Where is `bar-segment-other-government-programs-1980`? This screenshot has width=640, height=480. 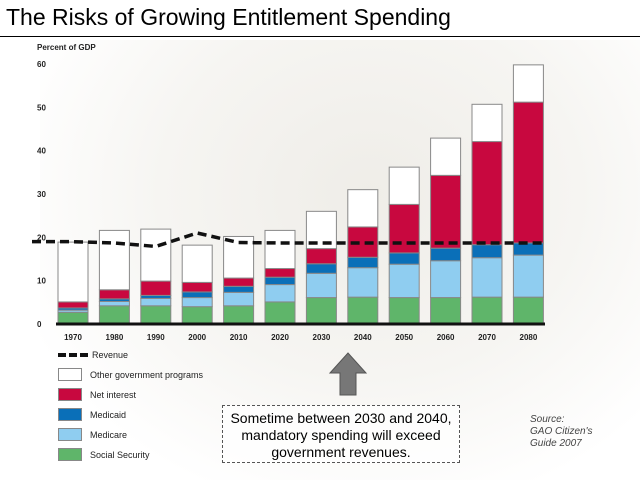
bar-segment-other-government-programs-1980 is located at coordinates (114, 260).